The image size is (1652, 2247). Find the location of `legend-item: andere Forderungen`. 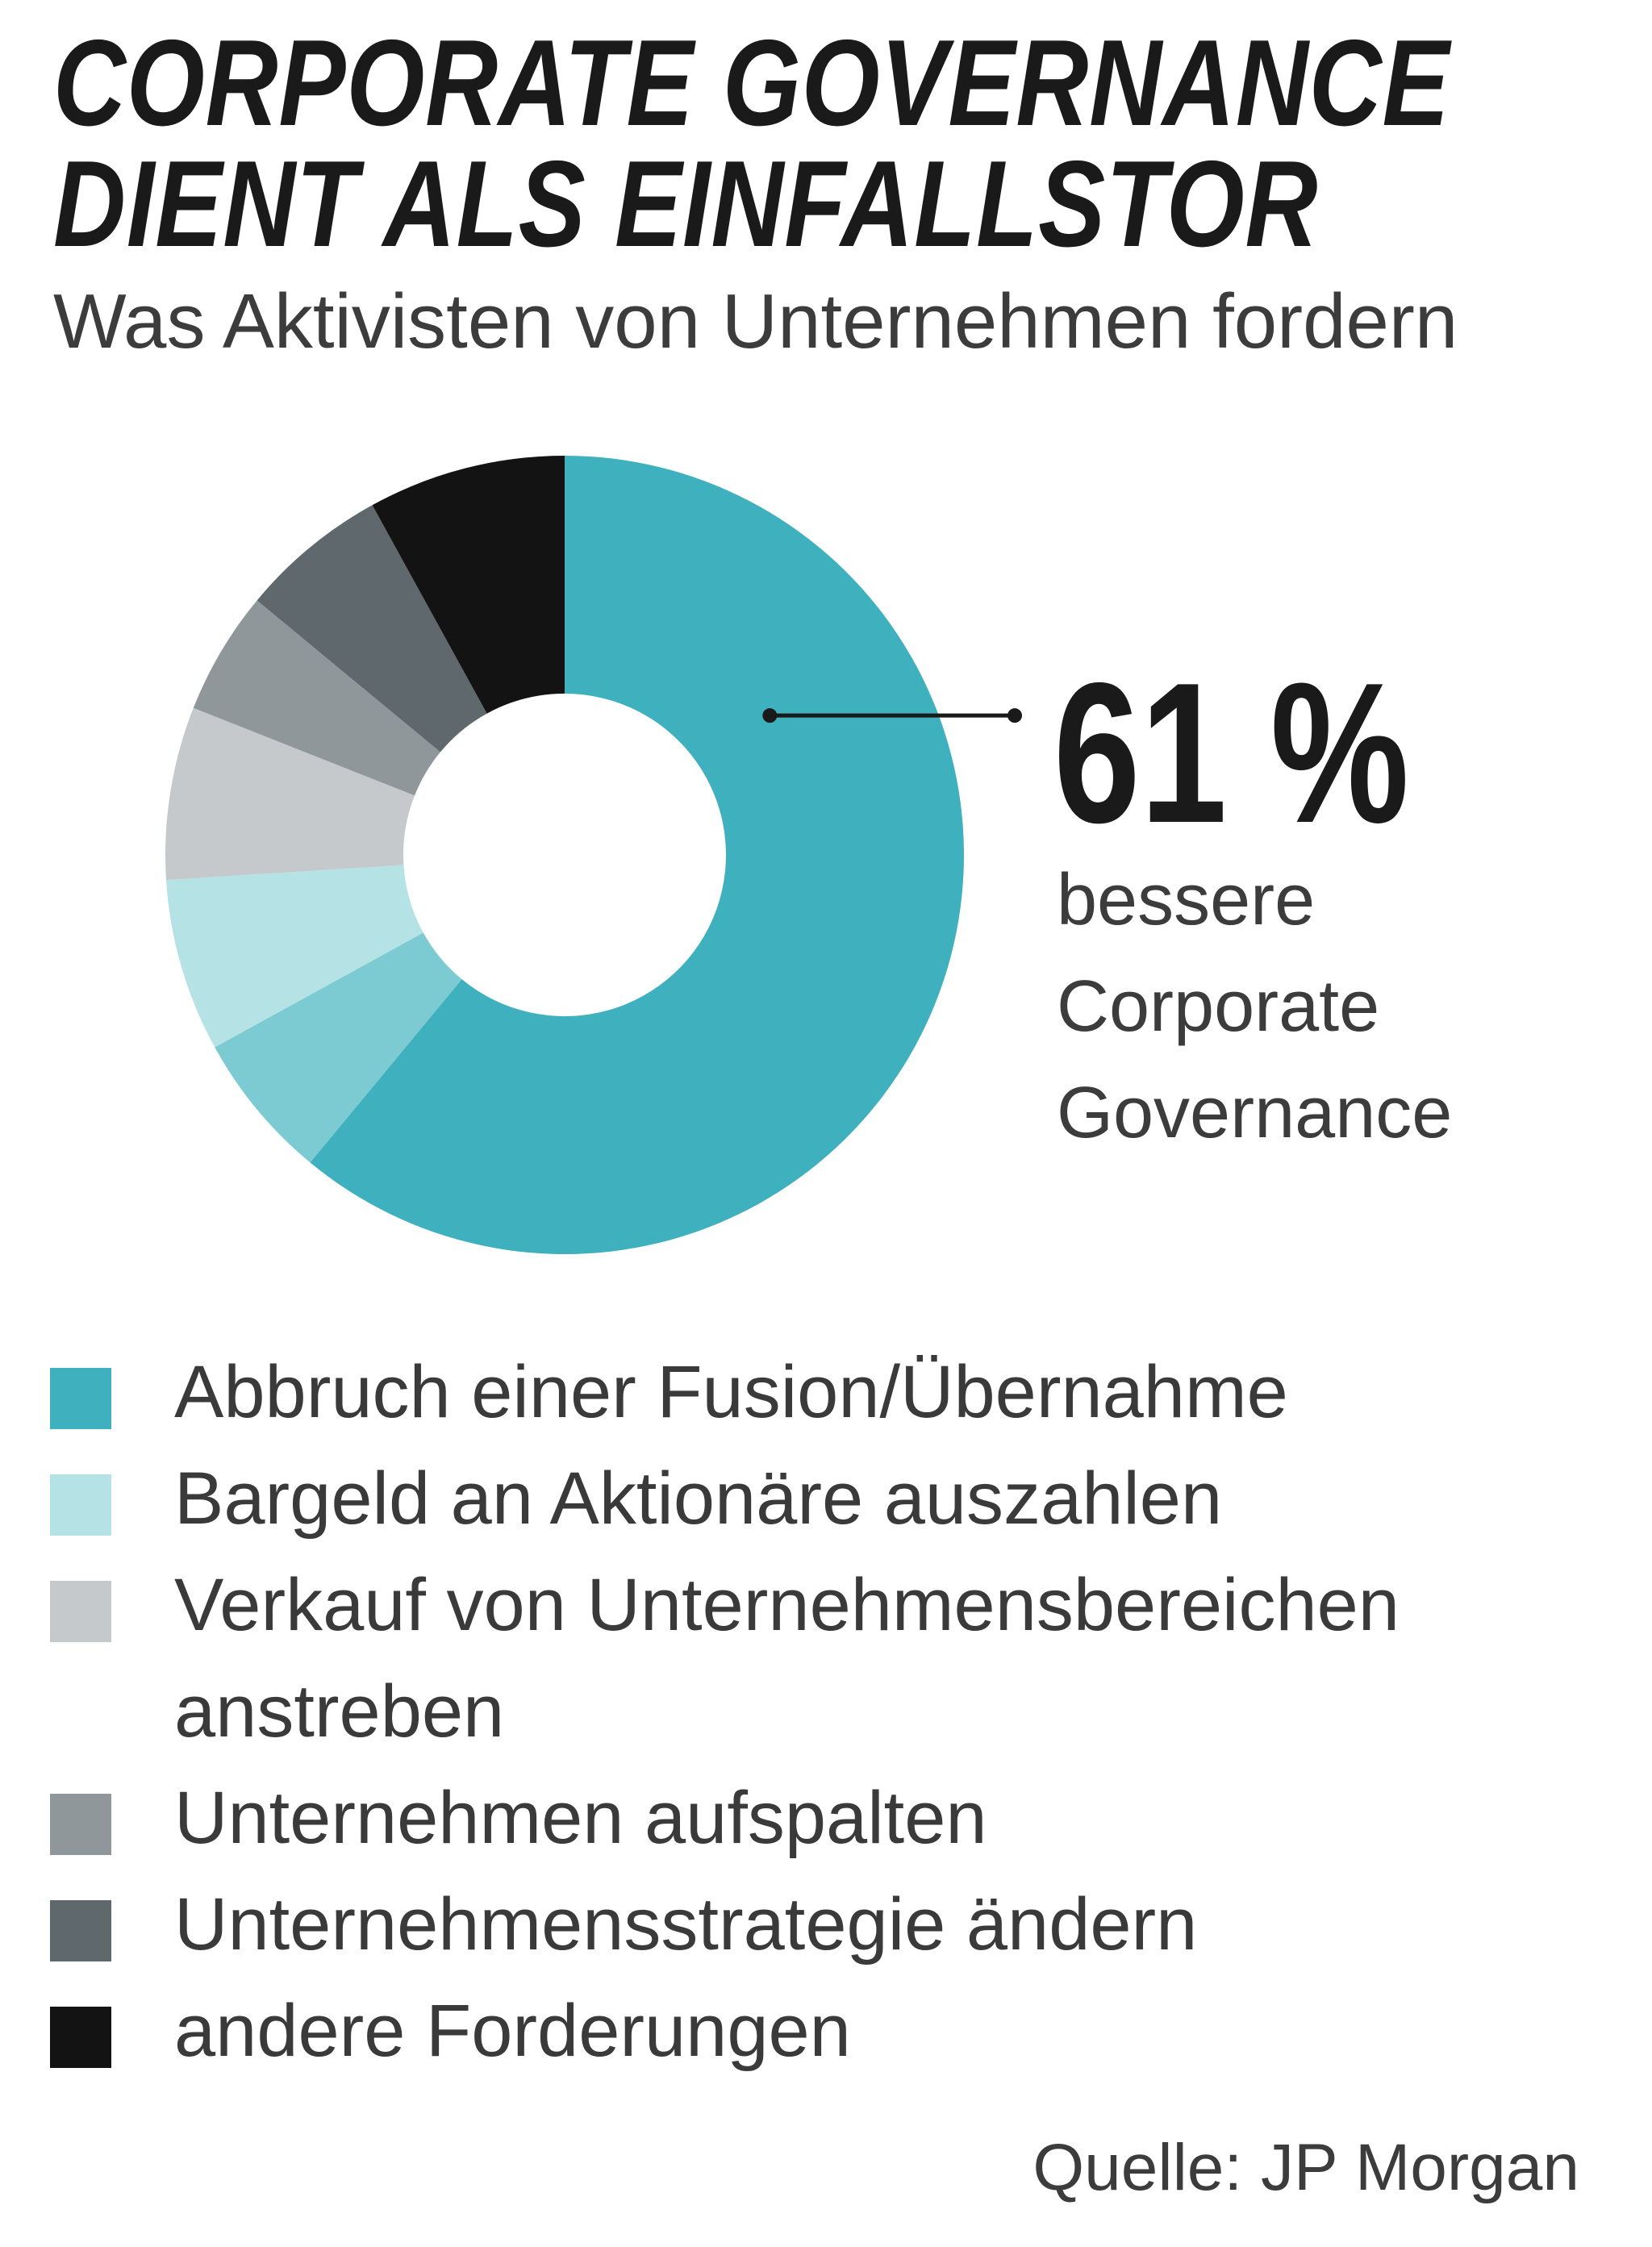

legend-item: andere Forderungen is located at coordinates (838, 2031).